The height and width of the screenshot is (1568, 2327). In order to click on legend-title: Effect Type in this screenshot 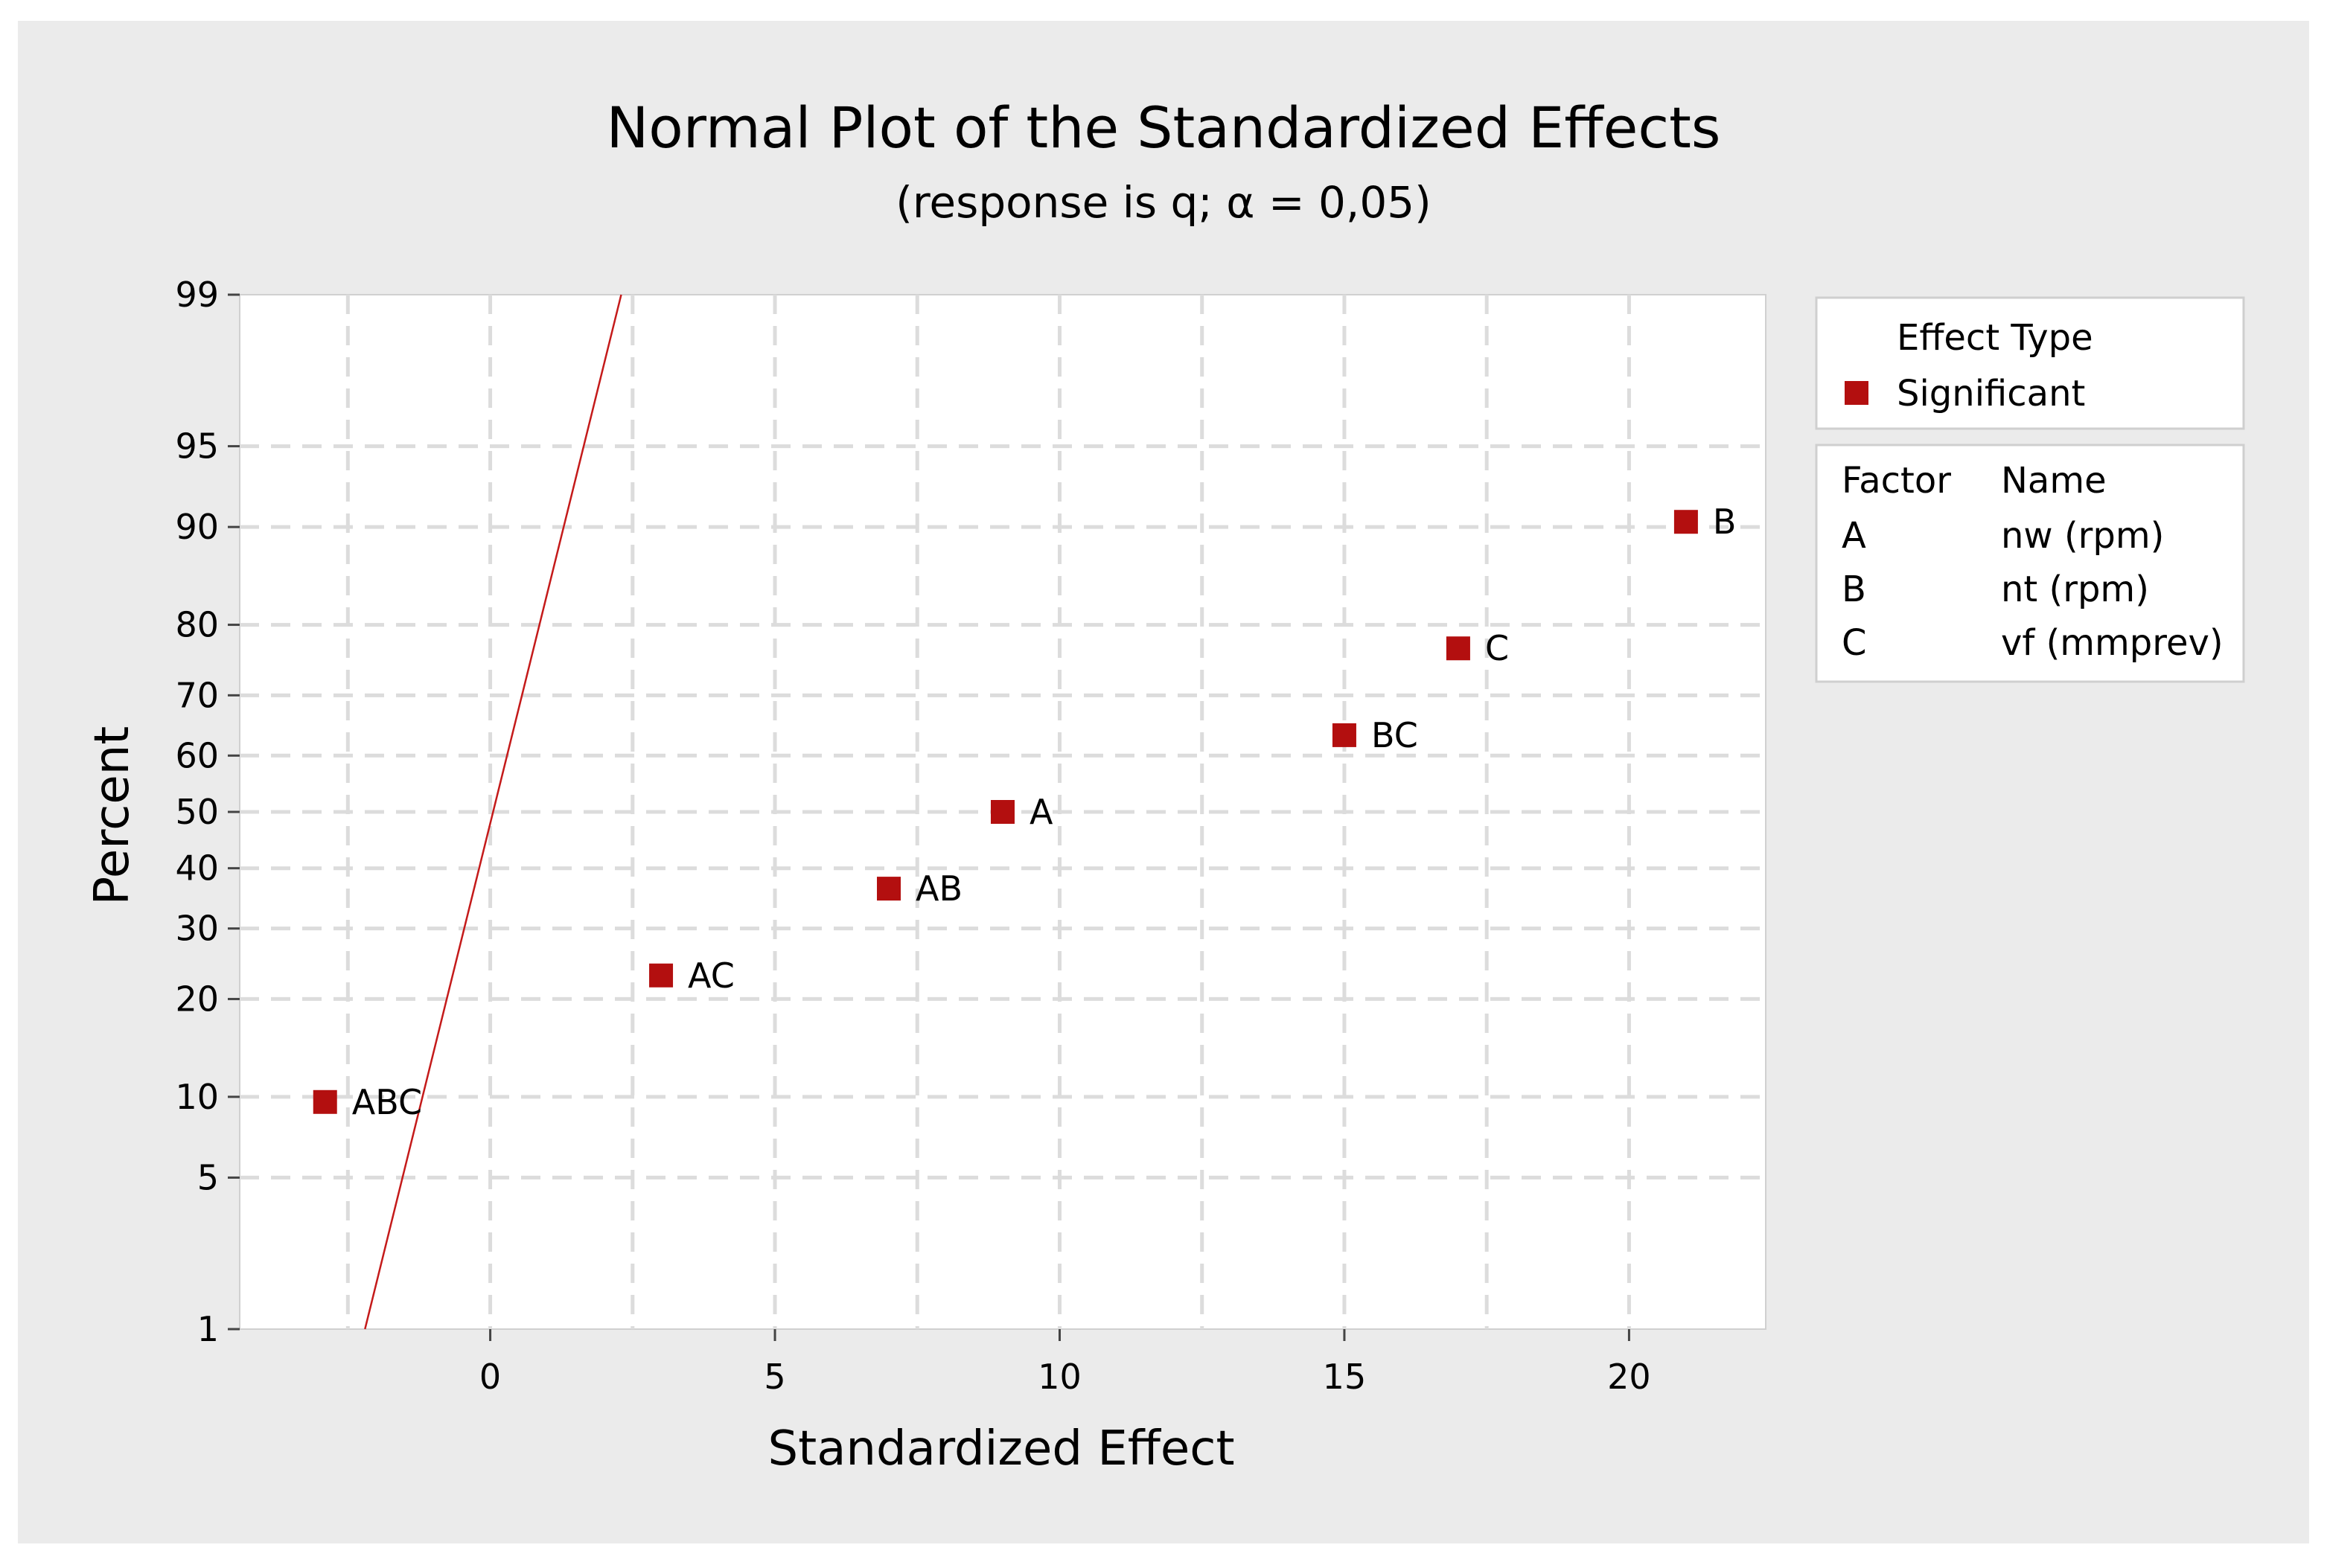, I will do `click(1995, 338)`.